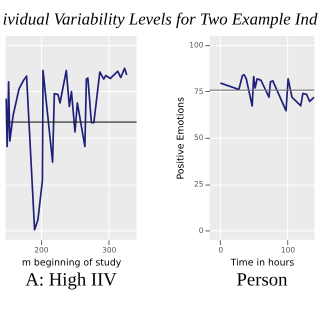  Describe the element at coordinates (199, 184) in the screenshot. I see `y-tick-label: 25` at that location.